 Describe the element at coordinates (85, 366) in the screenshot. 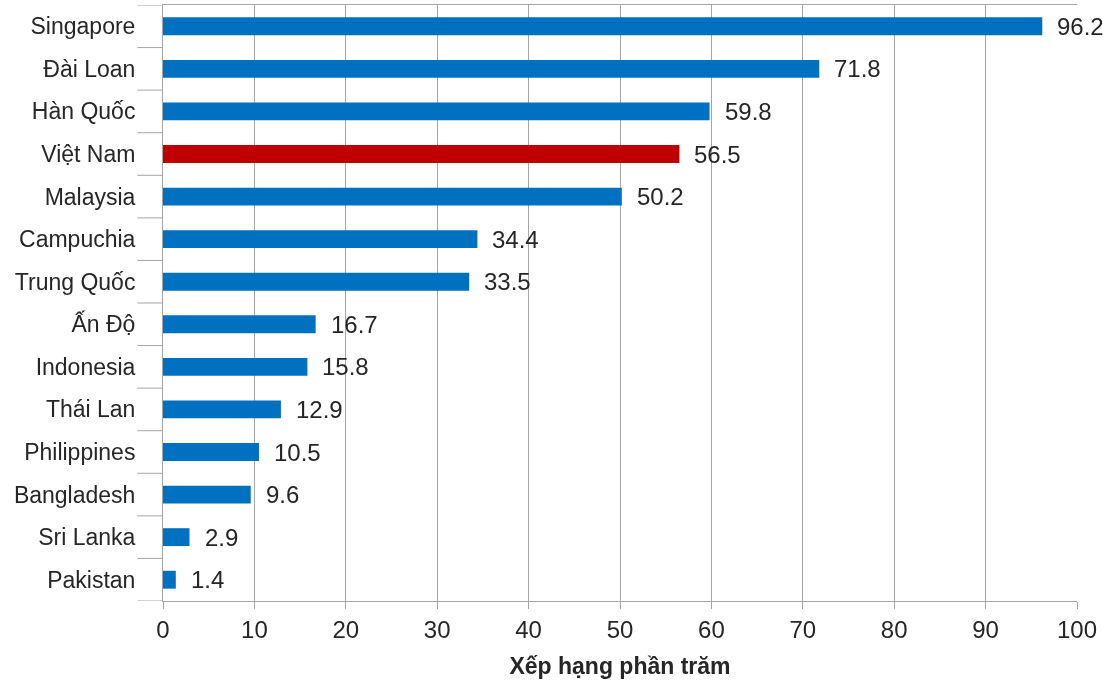

I see `y-tick-label: Indonesia` at that location.